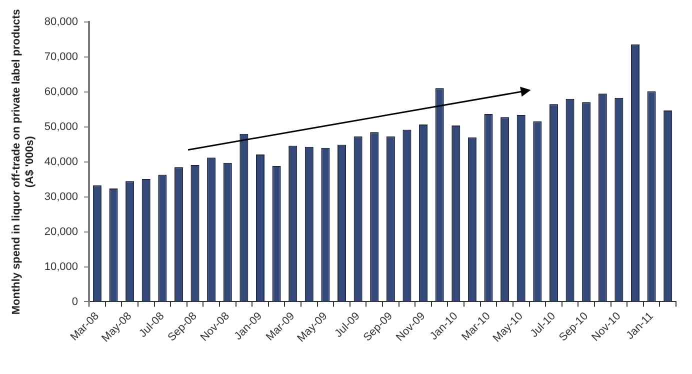 The image size is (692, 374). What do you see at coordinates (23, 162) in the screenshot?
I see `y-axis-title: Monthly spend in liquor off-trade on private label products (A$ '000s)` at bounding box center [23, 162].